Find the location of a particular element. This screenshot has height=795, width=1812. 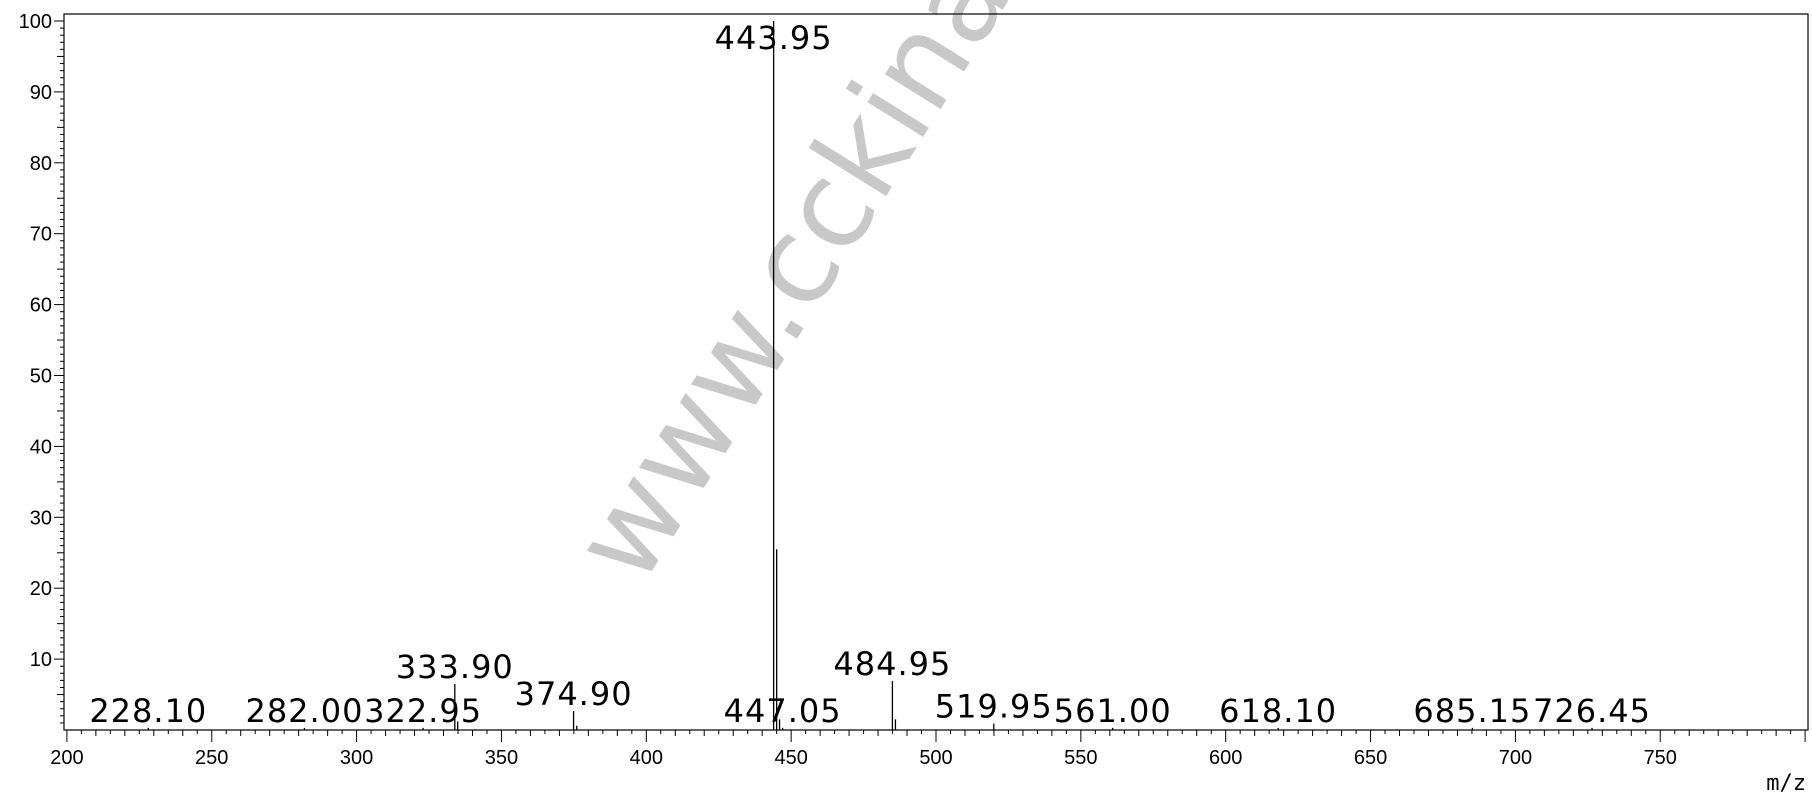

y-tick-label: 60 is located at coordinates (41, 306).